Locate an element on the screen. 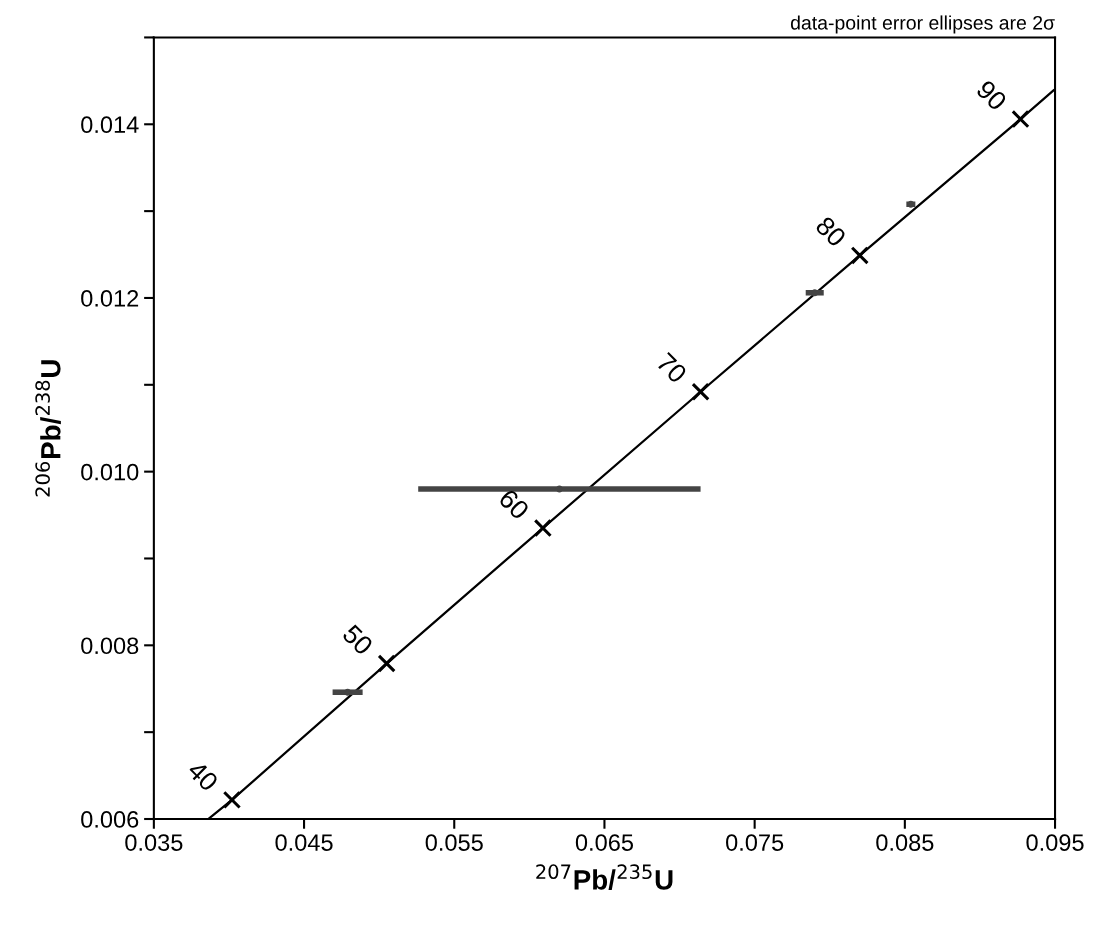 Image resolution: width=1099 pixels, height=936 pixels. annotation: 90 is located at coordinates (991, 95).